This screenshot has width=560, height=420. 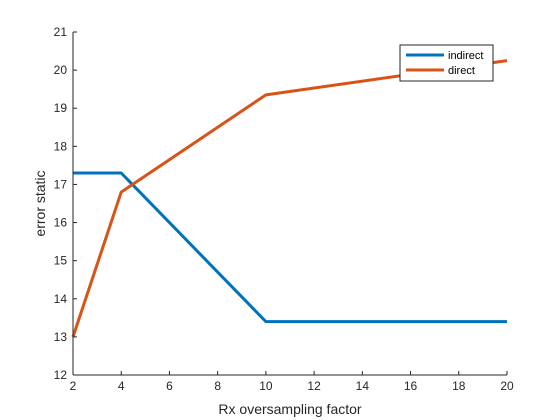 What do you see at coordinates (61, 299) in the screenshot?
I see `y-tick-label: 14` at bounding box center [61, 299].